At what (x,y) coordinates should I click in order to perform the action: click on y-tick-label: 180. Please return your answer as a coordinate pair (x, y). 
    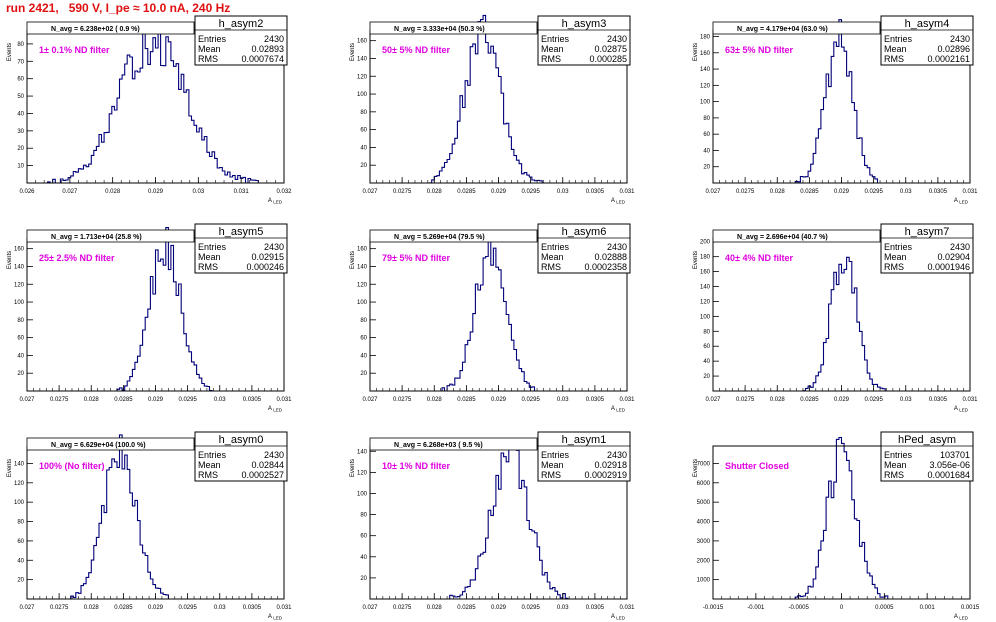
    Looking at the image, I should click on (705, 38).